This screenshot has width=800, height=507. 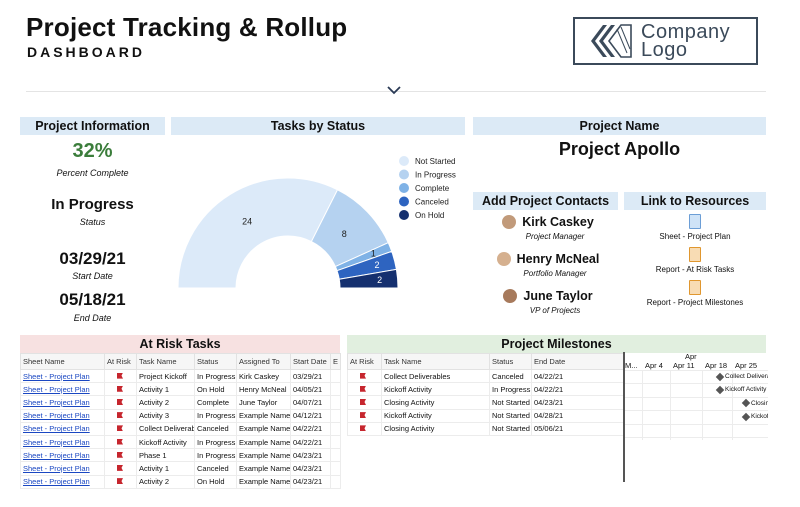 I want to click on table-cell: Not Started, so click(x=510, y=428).